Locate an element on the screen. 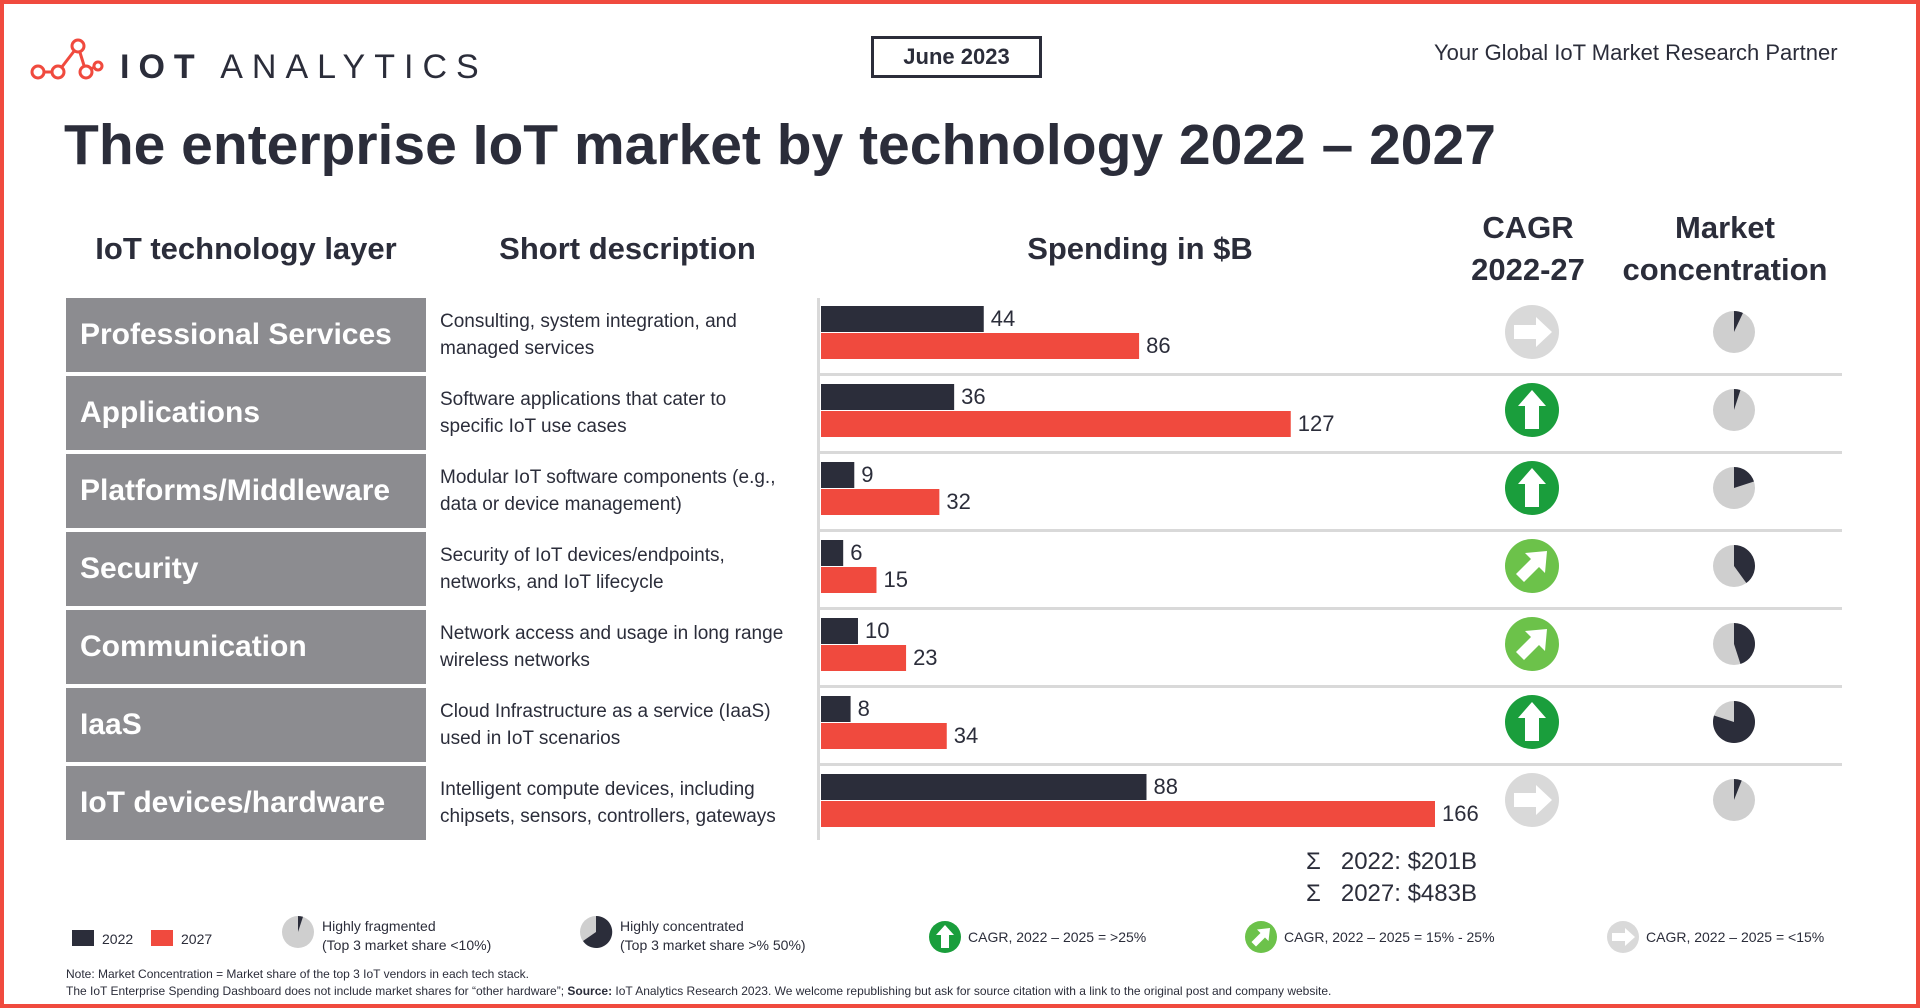 The image size is (1920, 1008). row-desc-line: networks, and IoT lifecycle is located at coordinates (552, 582).